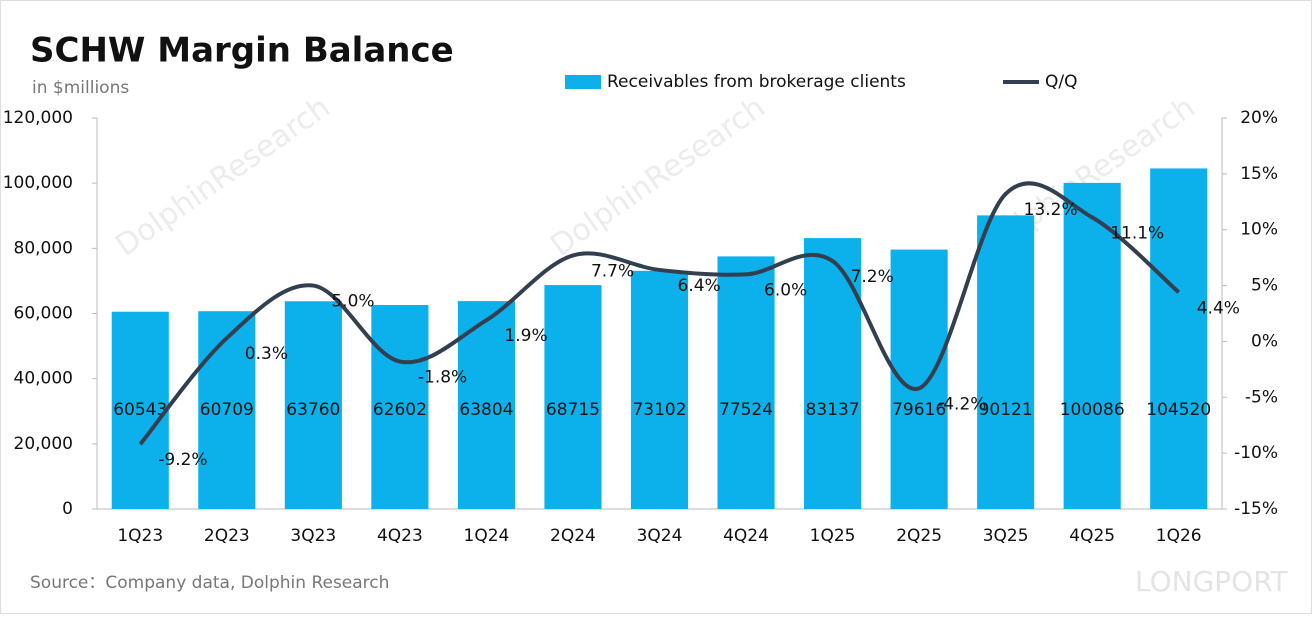 The width and height of the screenshot is (1312, 618). What do you see at coordinates (43, 379) in the screenshot?
I see `y-tick-label: 40,000` at bounding box center [43, 379].